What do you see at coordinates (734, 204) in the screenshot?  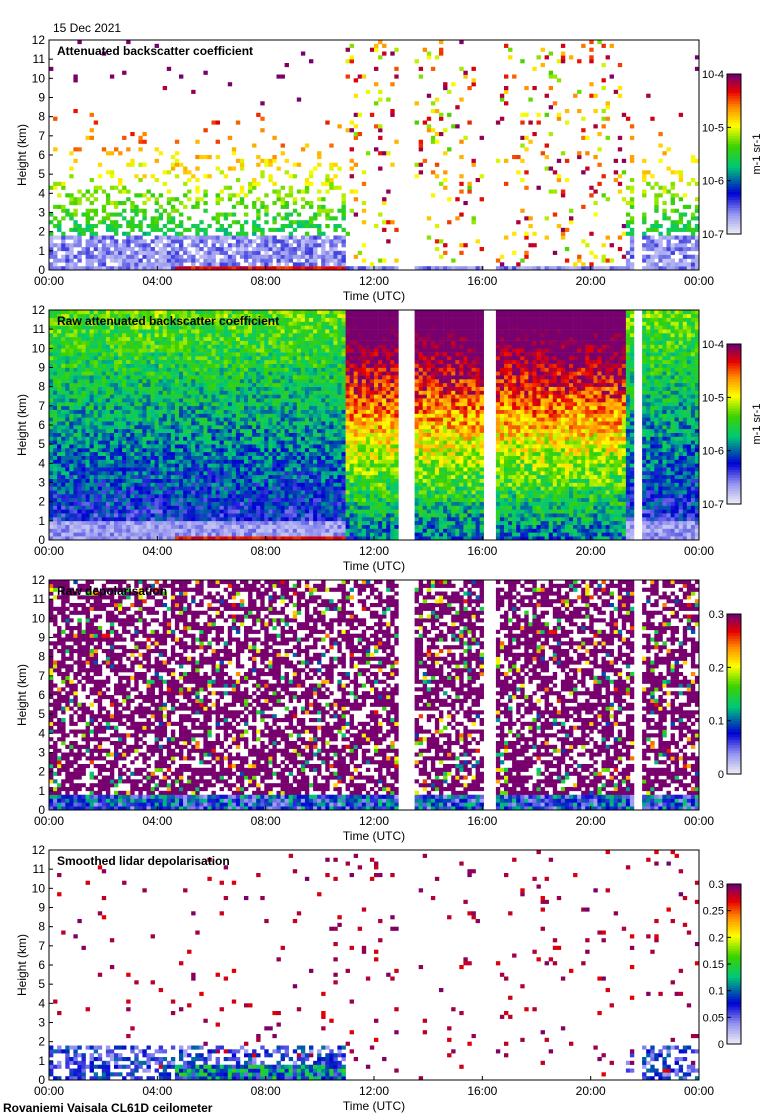 I see `colorbar-step` at bounding box center [734, 204].